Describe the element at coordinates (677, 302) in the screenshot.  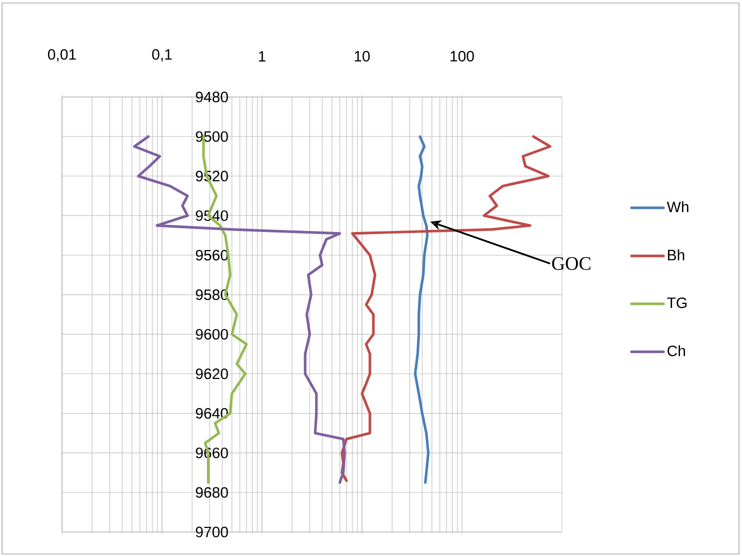
I see `legend-label: TG` at that location.